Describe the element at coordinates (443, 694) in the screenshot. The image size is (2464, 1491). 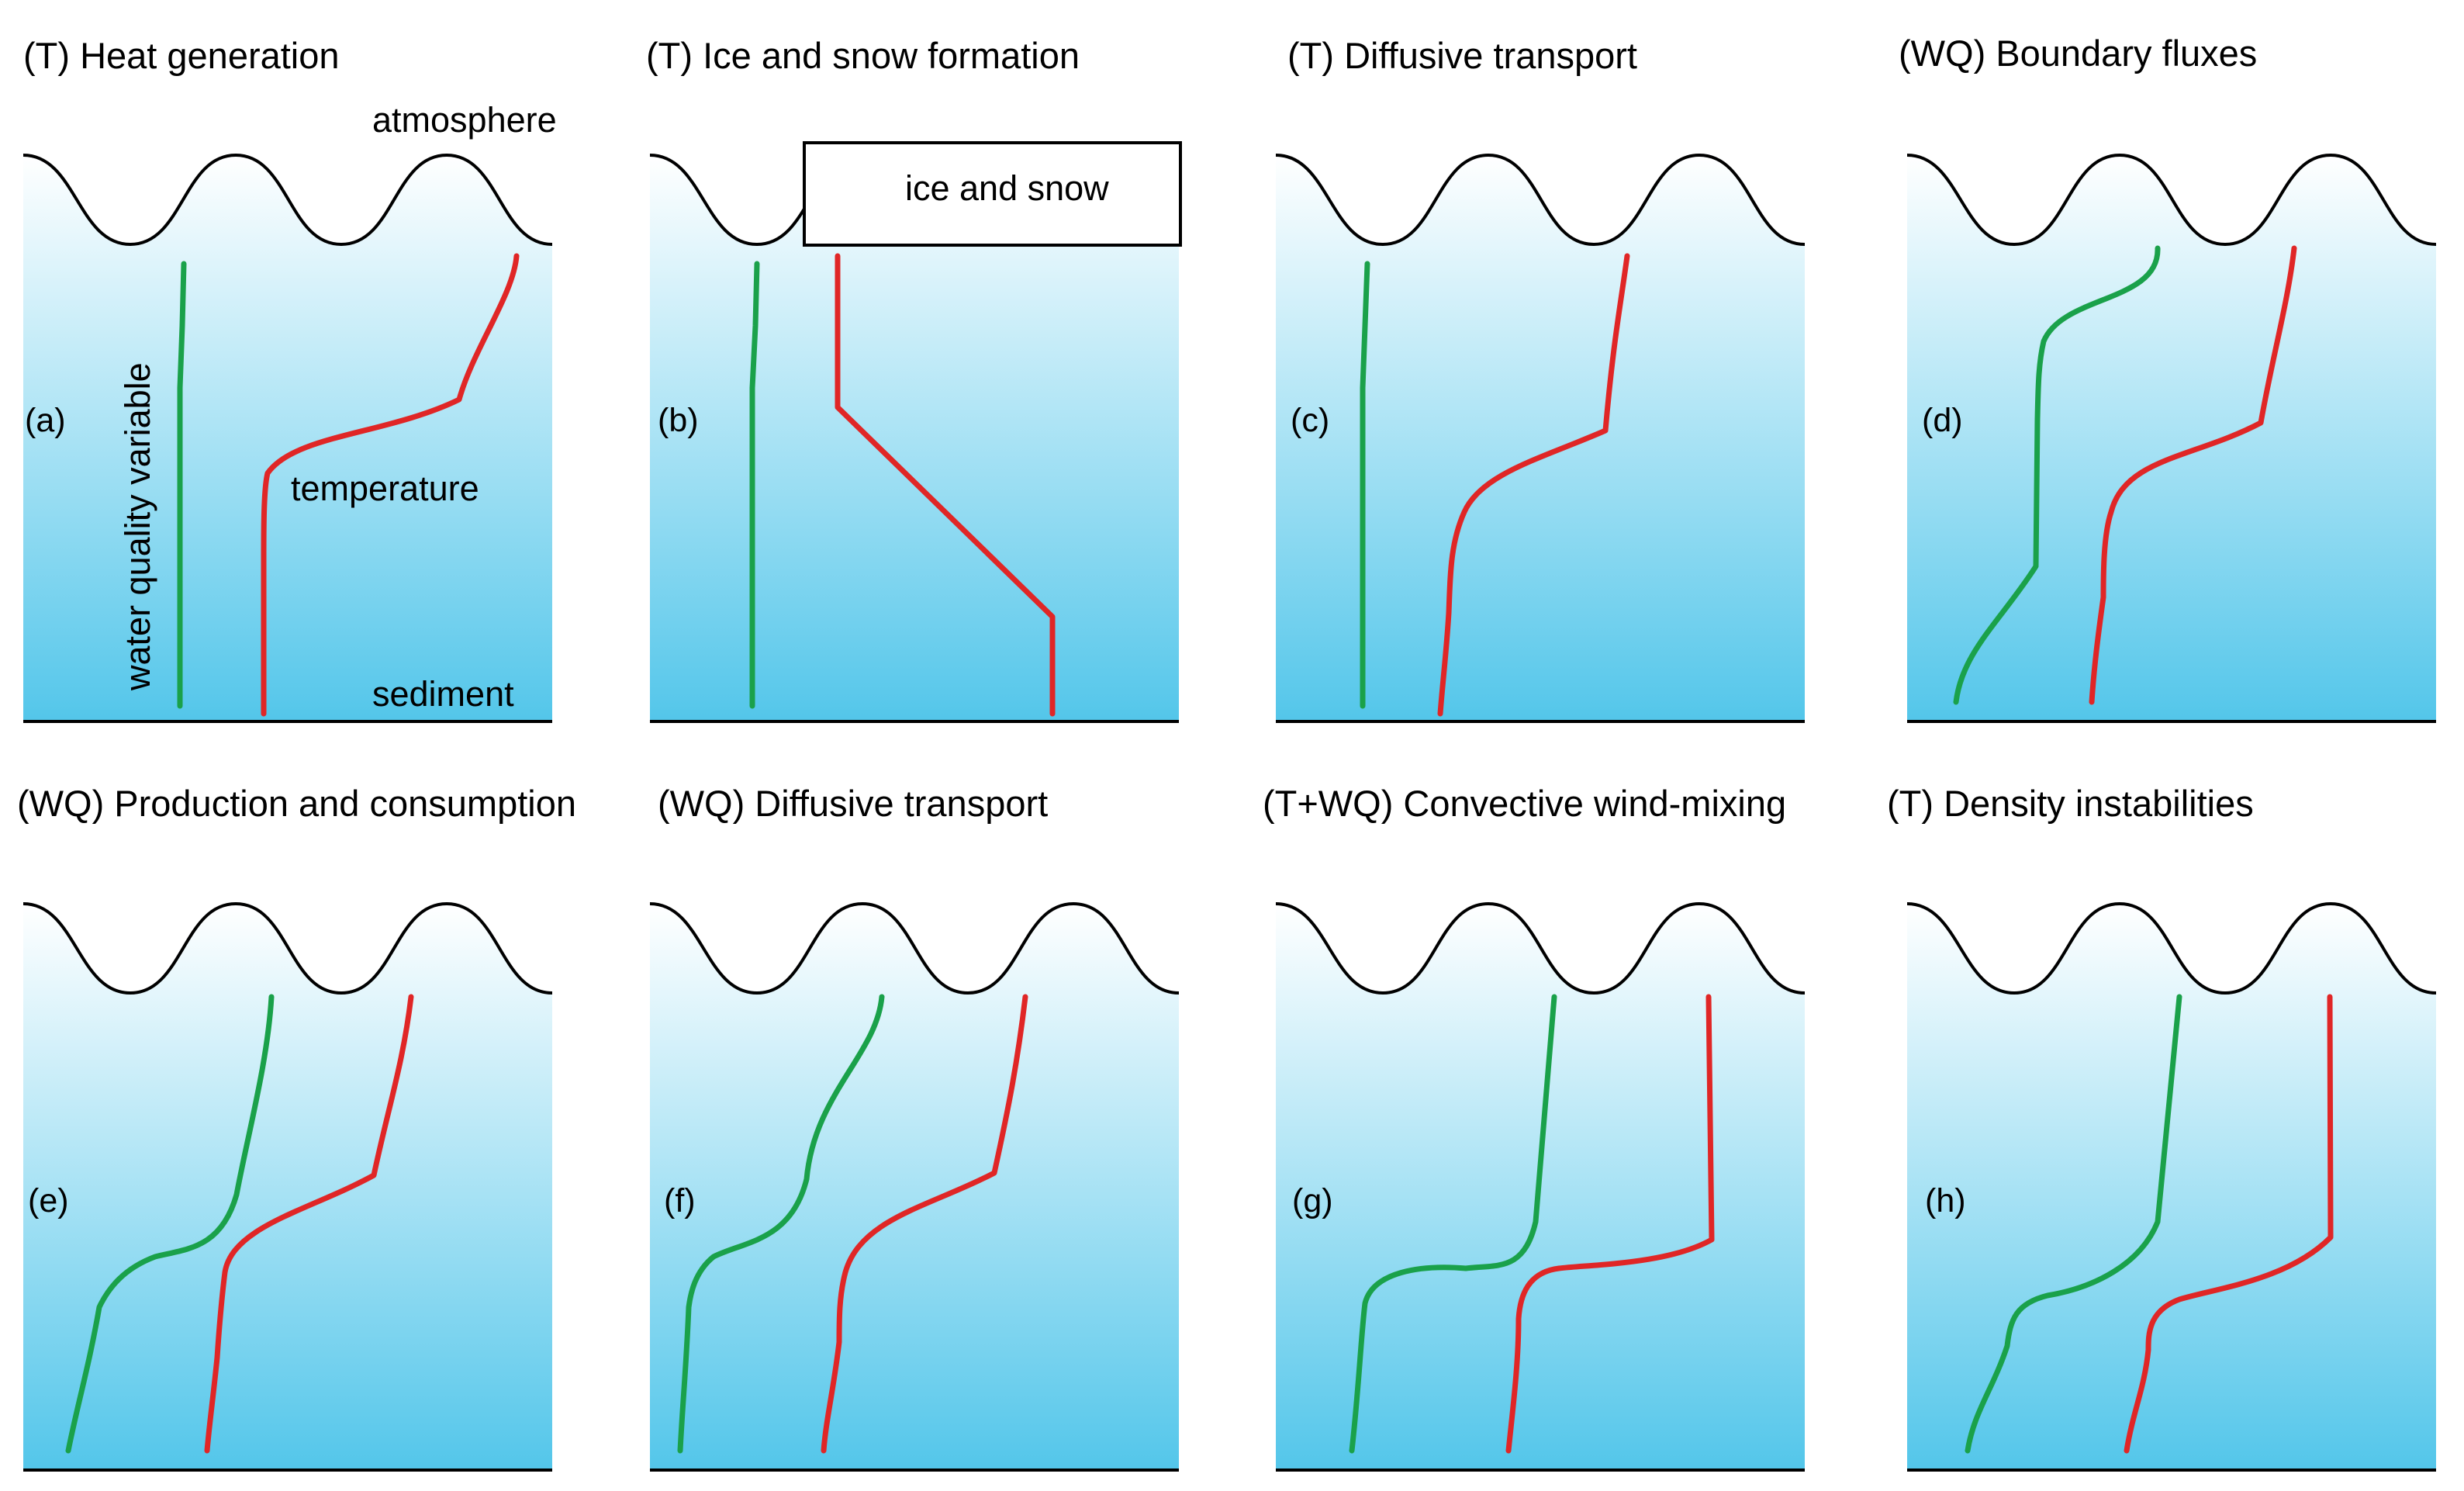
I see `sediment-label: sediment` at that location.